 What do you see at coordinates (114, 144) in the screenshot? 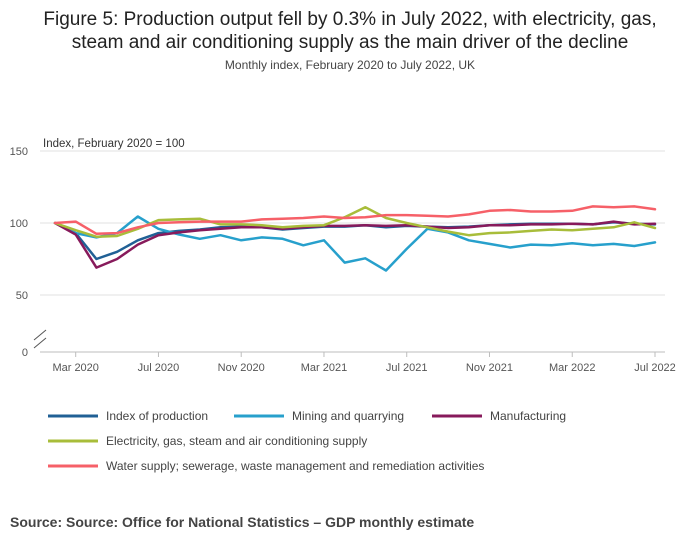
I see `y-axis-label: Index, February 2020 = 100` at bounding box center [114, 144].